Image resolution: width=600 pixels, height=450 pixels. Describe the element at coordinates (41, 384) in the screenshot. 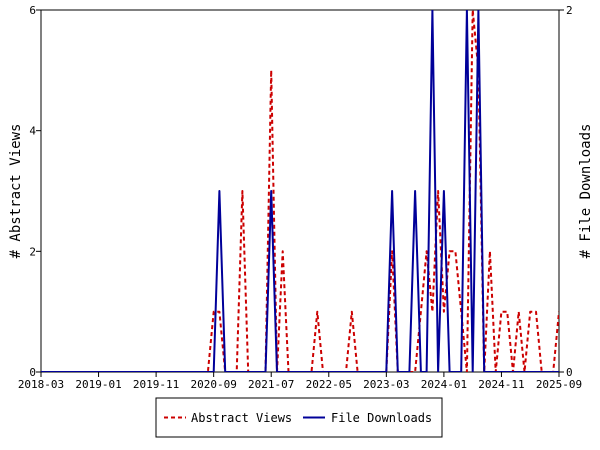

I see `x-tick-label: 2018-03` at that location.